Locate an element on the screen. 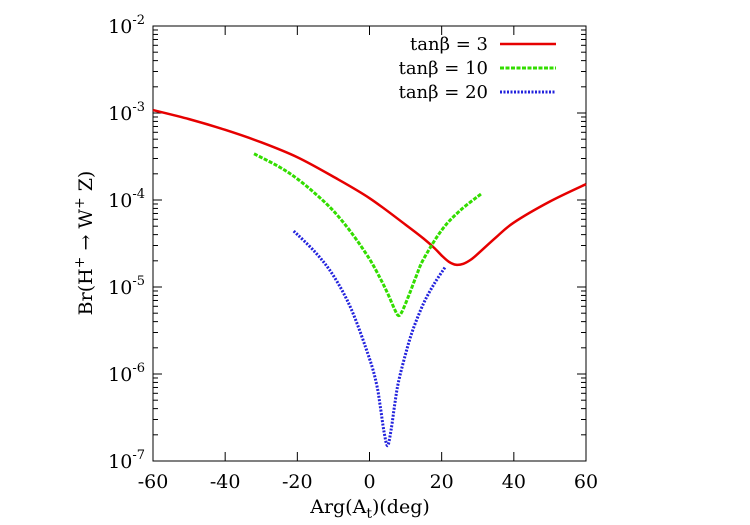 The height and width of the screenshot is (525, 750). x-tick-label: 60 is located at coordinates (586, 482).